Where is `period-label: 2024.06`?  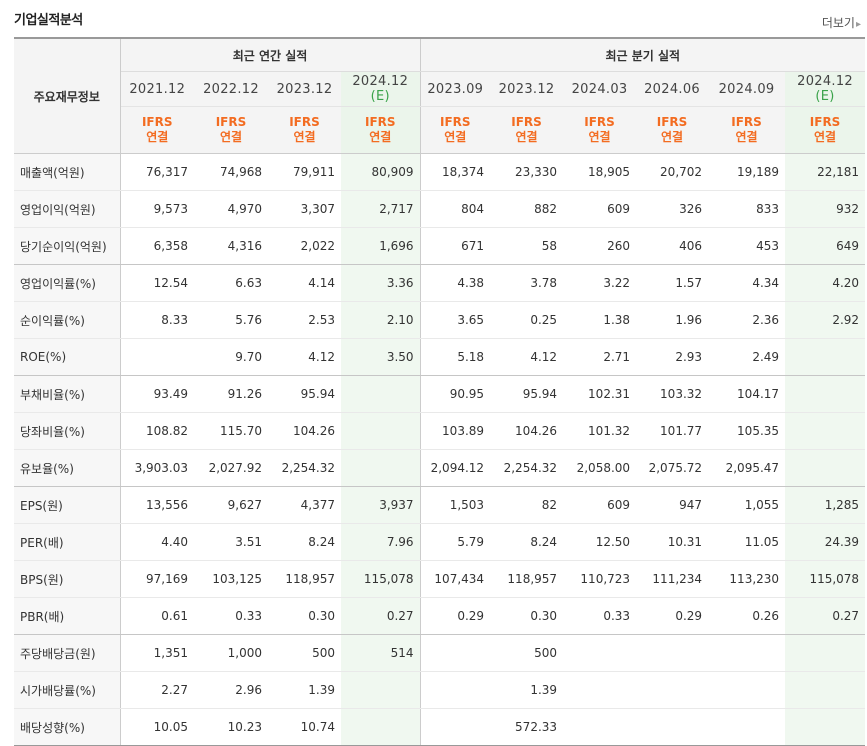 period-label: 2024.06 is located at coordinates (672, 89).